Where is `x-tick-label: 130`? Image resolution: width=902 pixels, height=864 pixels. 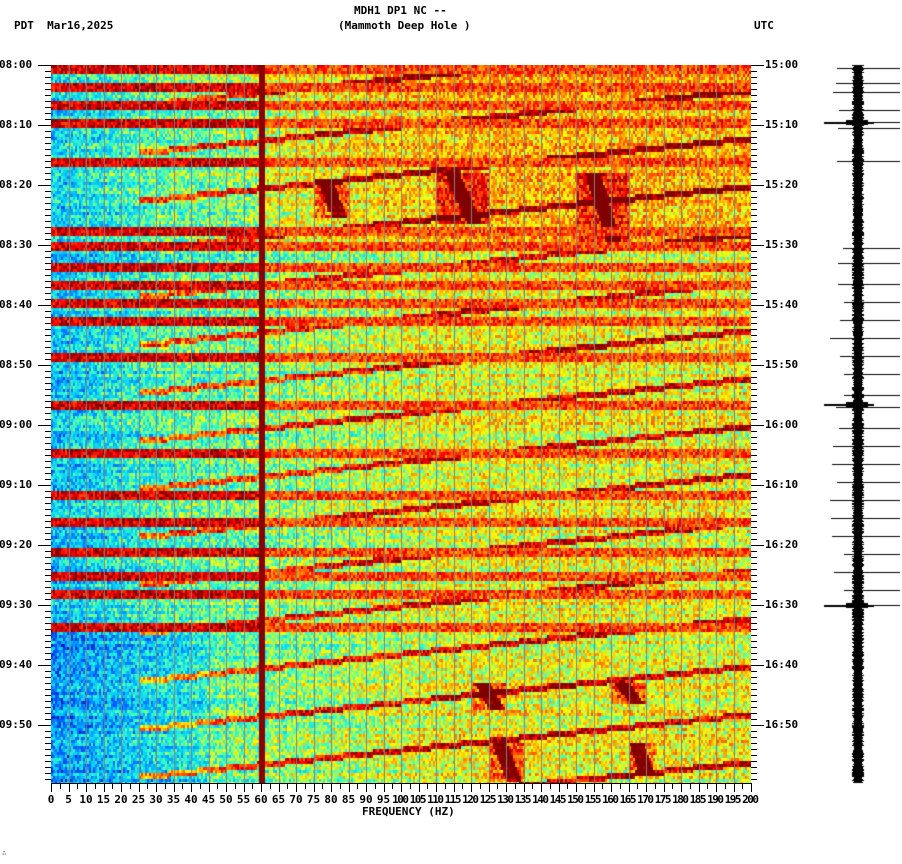 x-tick-label: 130 is located at coordinates (505, 799).